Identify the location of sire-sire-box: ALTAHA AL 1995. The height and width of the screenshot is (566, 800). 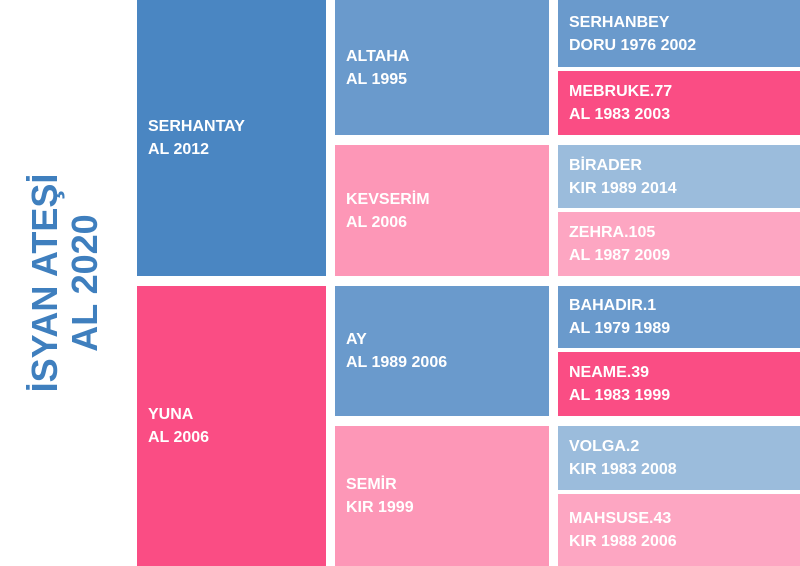
(442, 67).